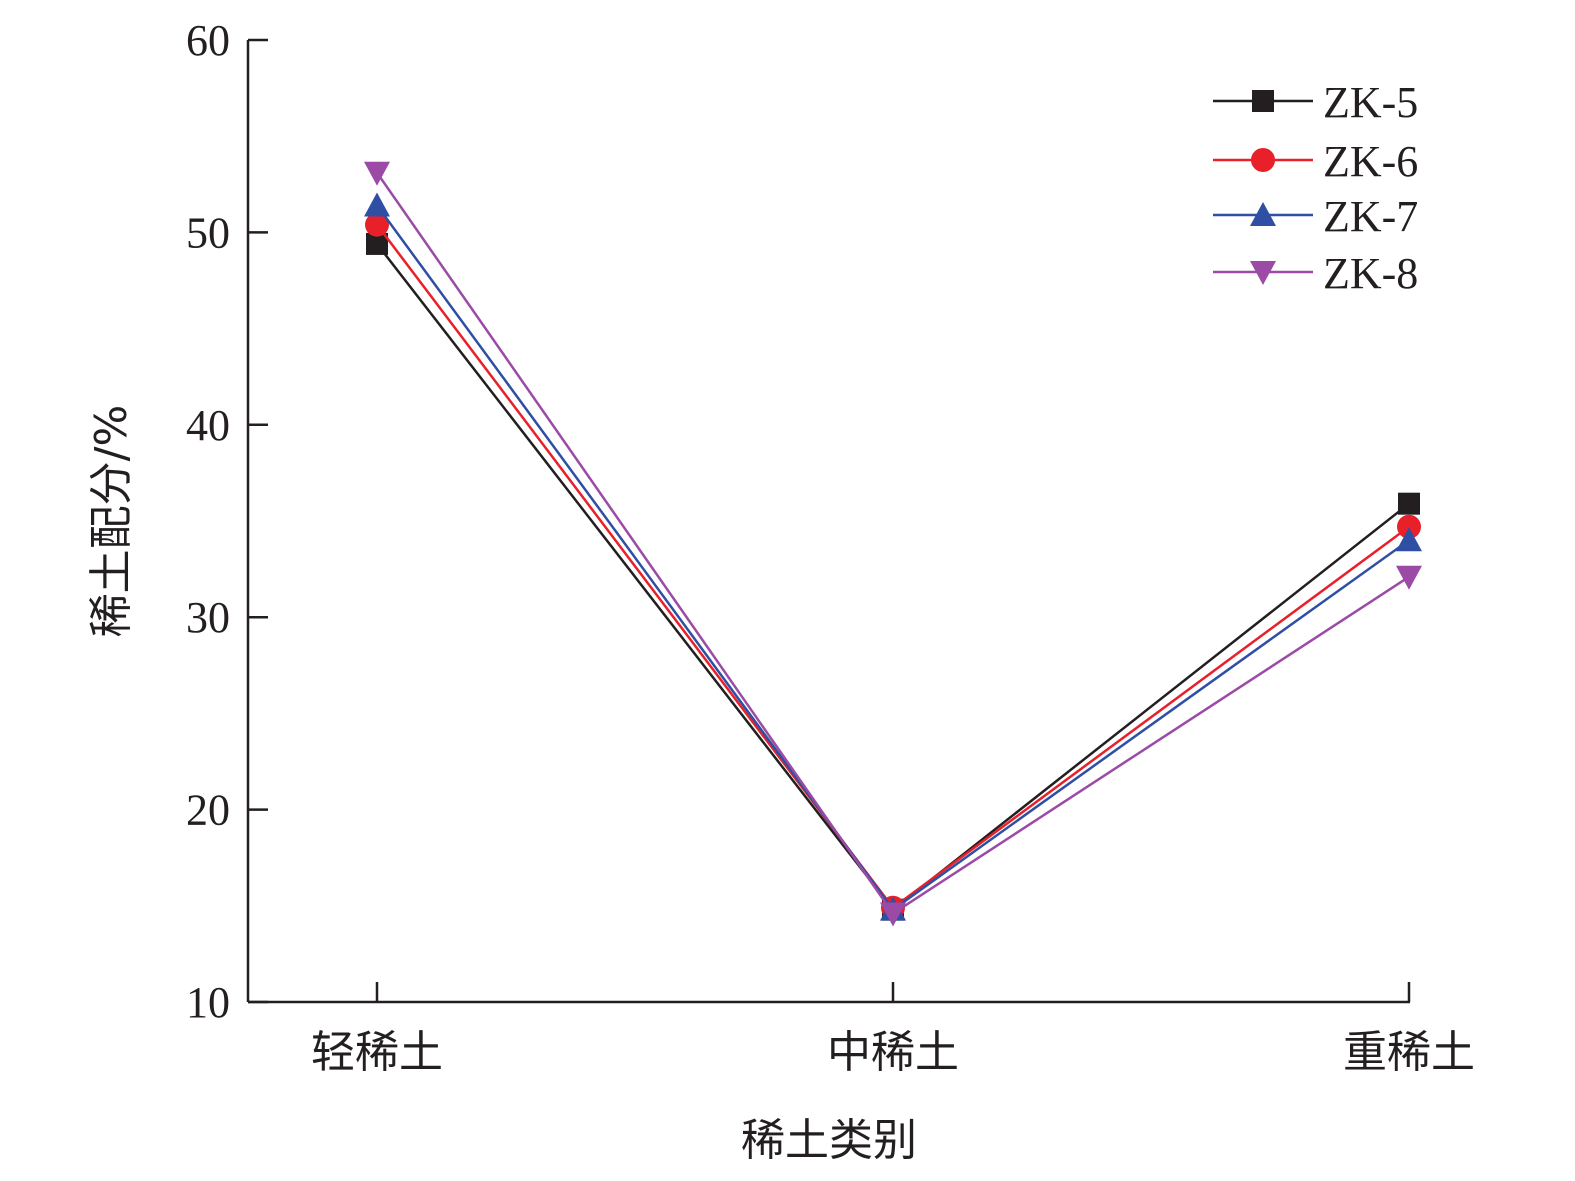 This screenshot has width=1575, height=1181. What do you see at coordinates (208, 425) in the screenshot?
I see `y-tick-label: 40` at bounding box center [208, 425].